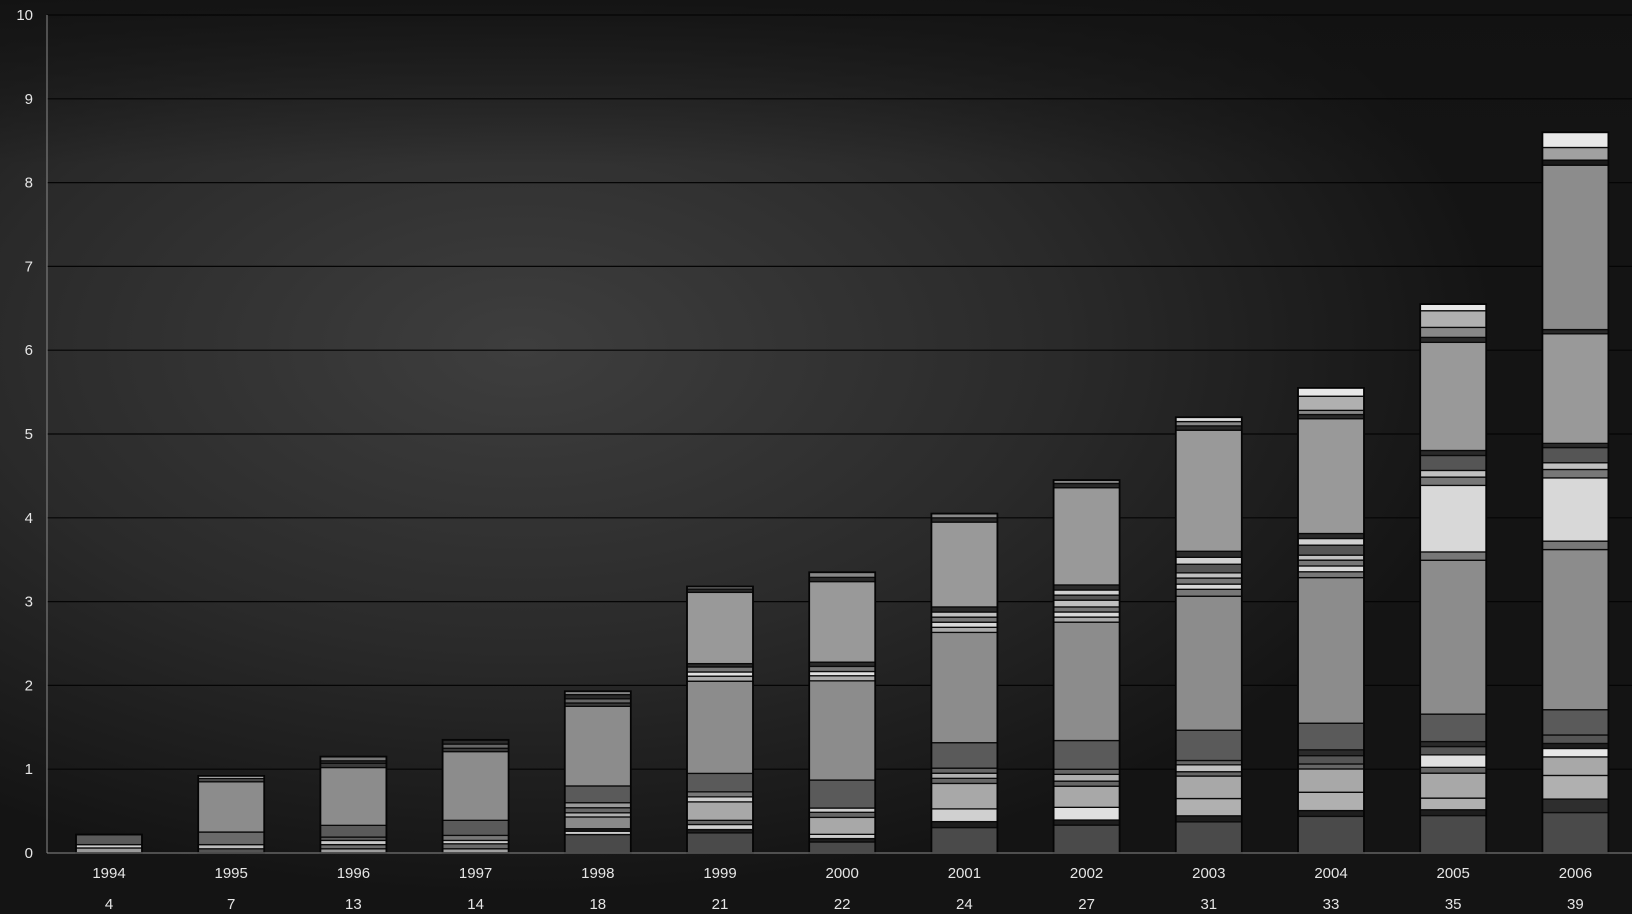 This screenshot has width=1632, height=914. I want to click on x-sublabel: 35, so click(1453, 904).